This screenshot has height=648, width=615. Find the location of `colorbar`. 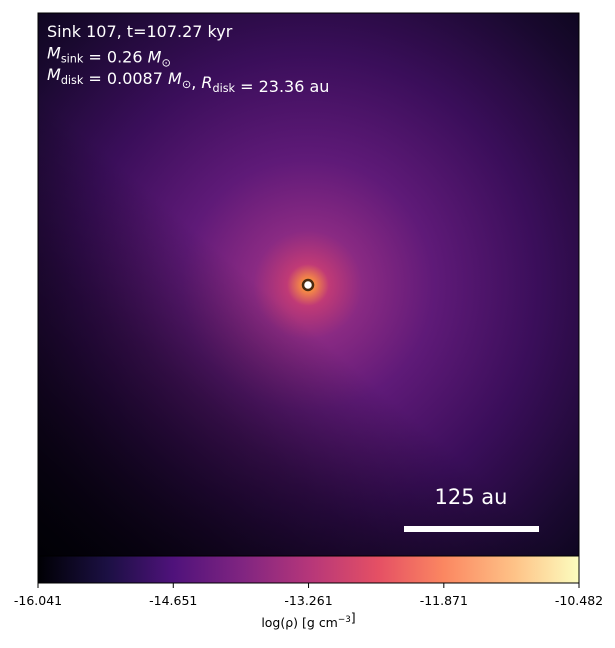

colorbar is located at coordinates (308, 569).